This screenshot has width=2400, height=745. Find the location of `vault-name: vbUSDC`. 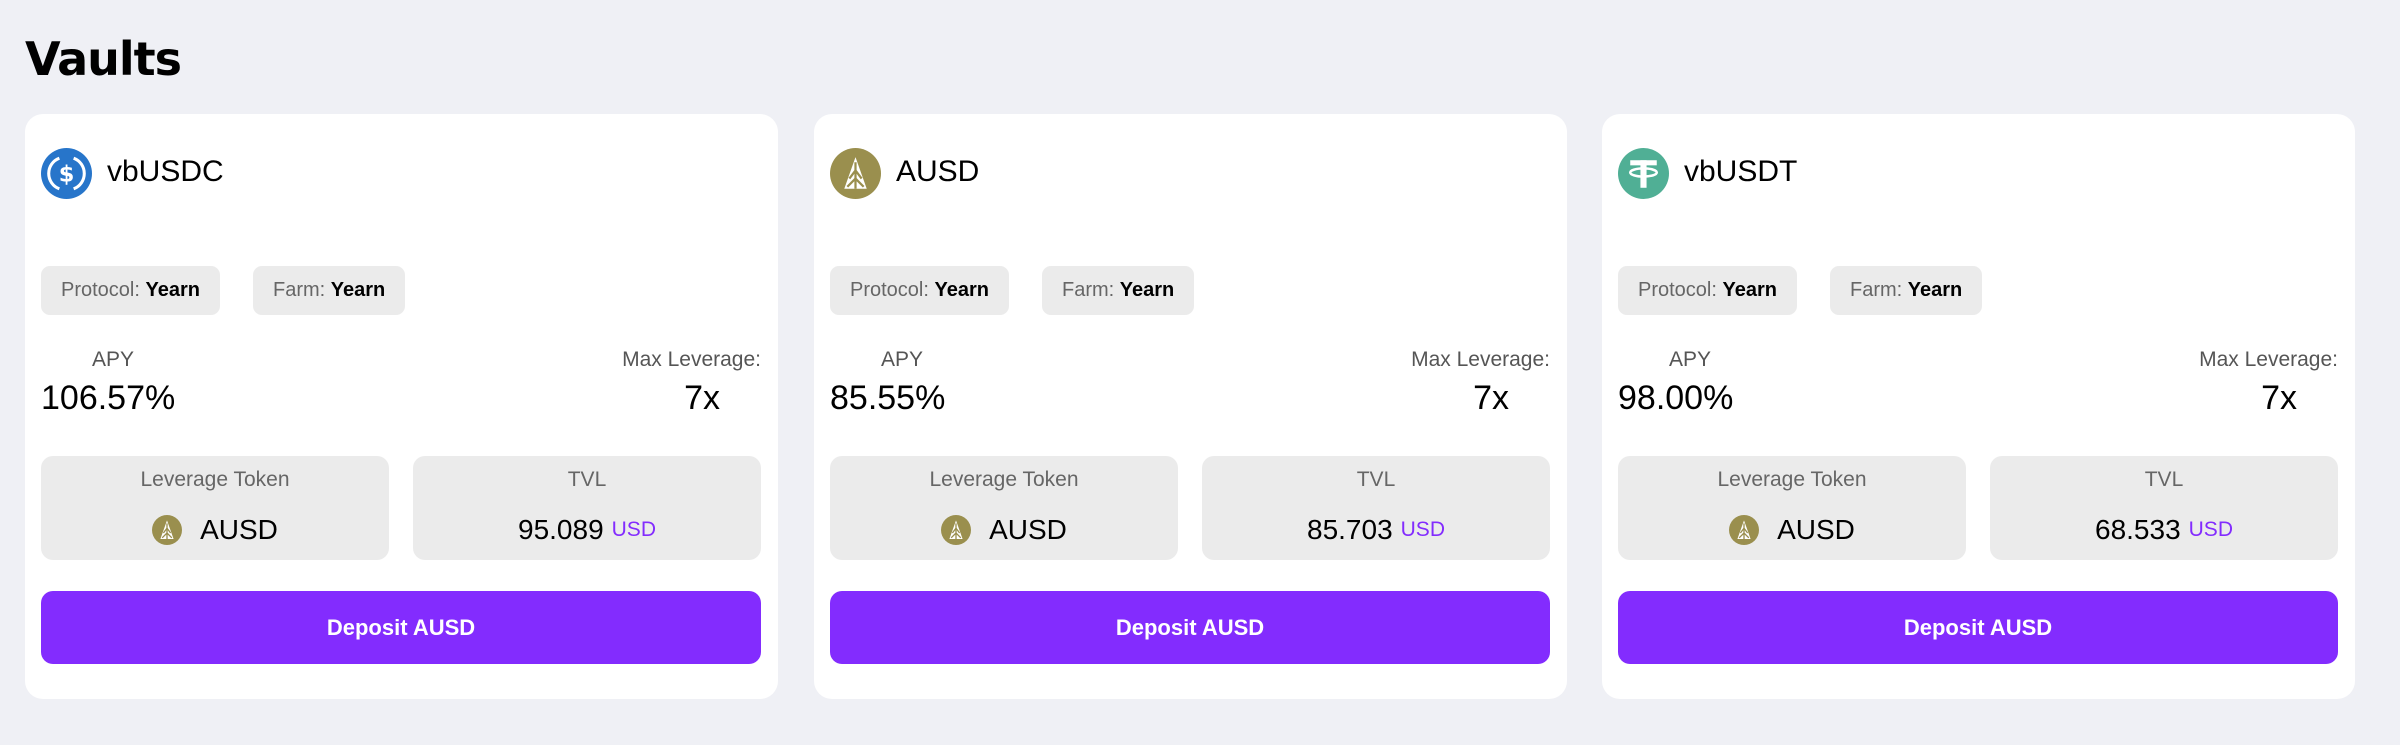

vault-name: vbUSDC is located at coordinates (165, 171).